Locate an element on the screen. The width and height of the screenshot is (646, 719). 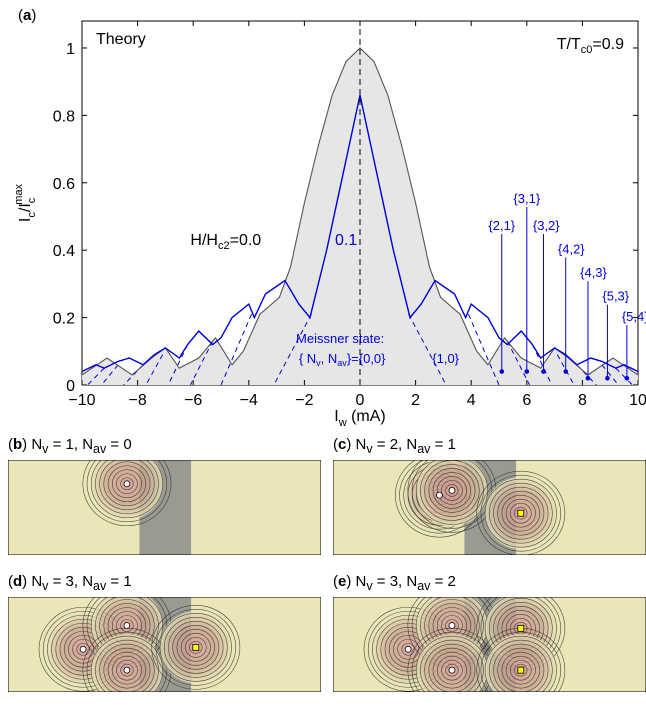
y-tick-label: 0 is located at coordinates (70, 386).